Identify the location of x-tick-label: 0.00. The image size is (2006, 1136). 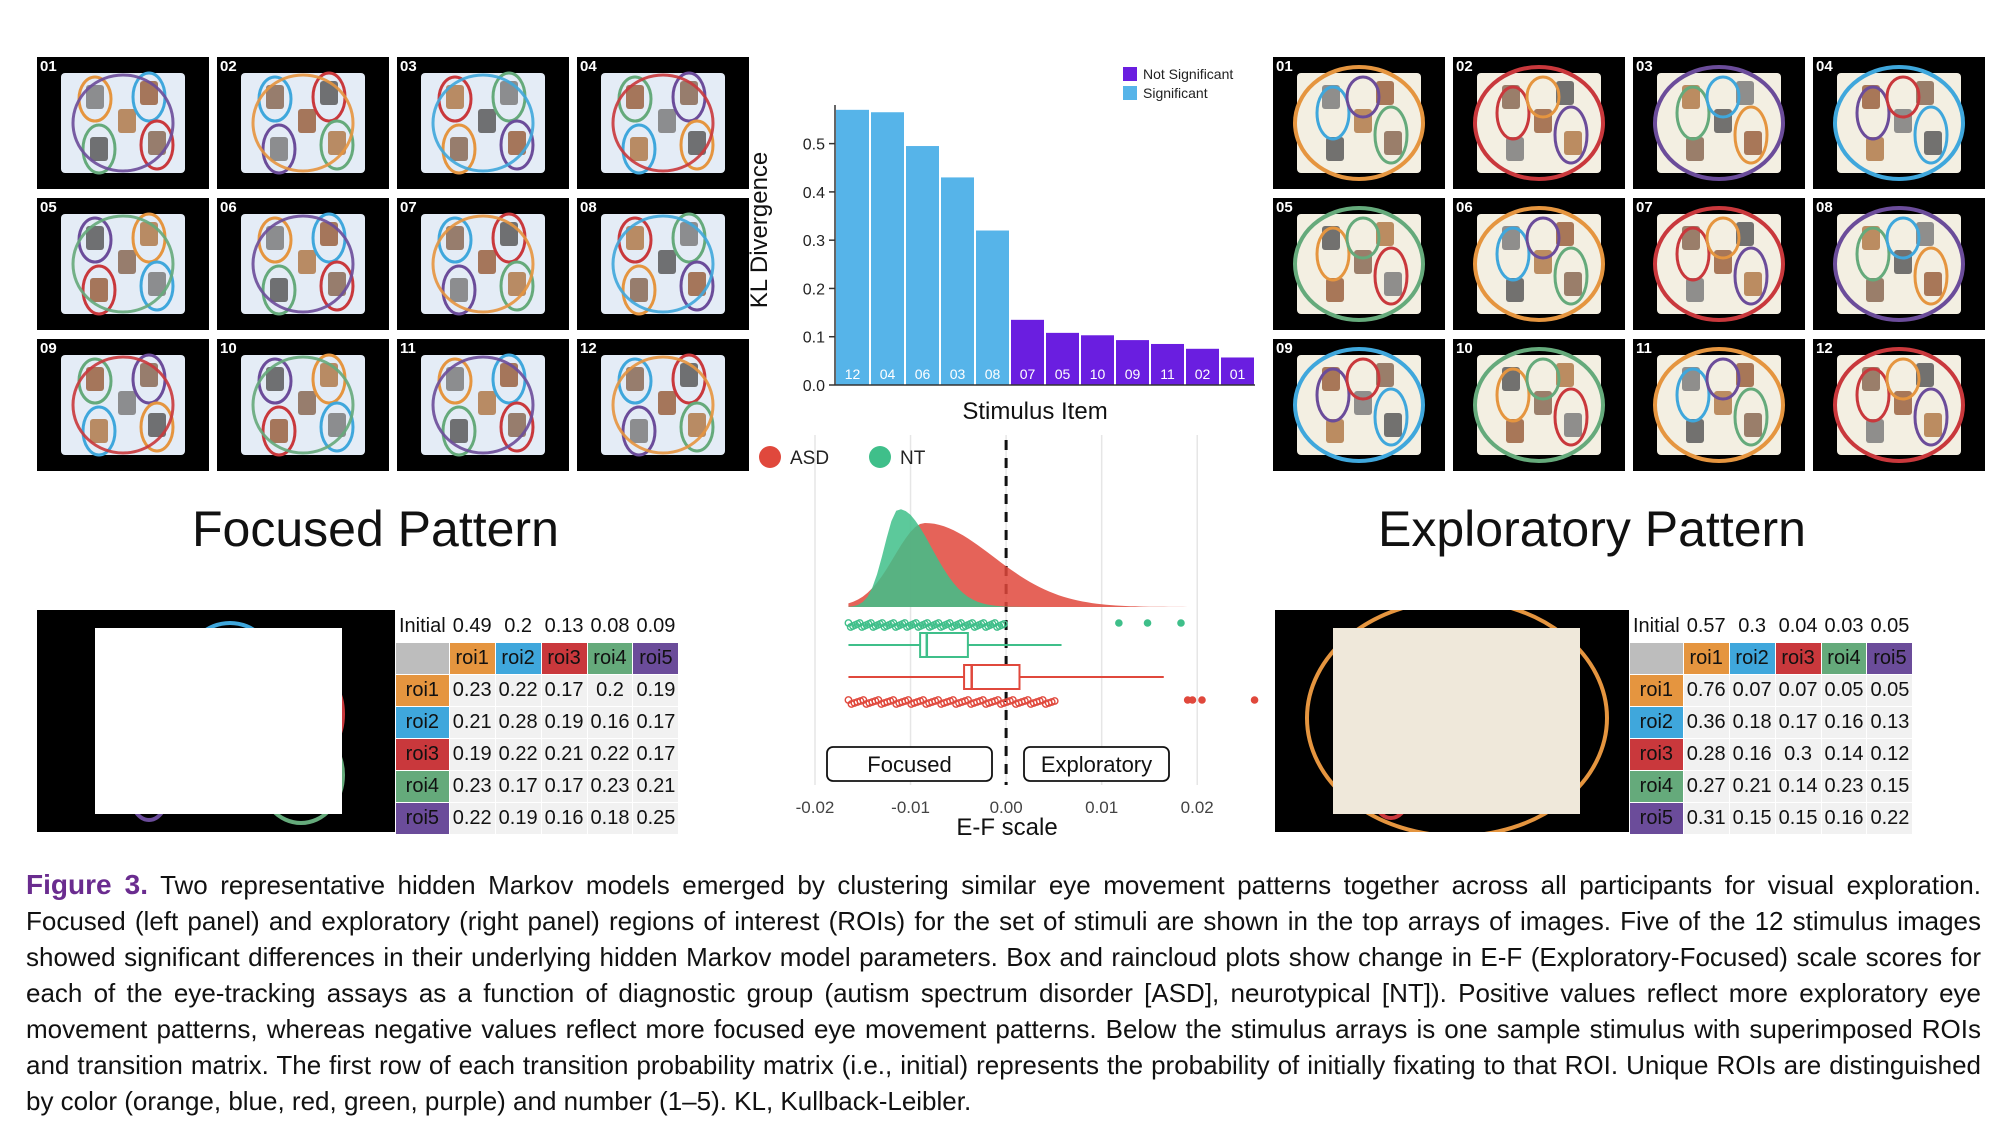
(1006, 807).